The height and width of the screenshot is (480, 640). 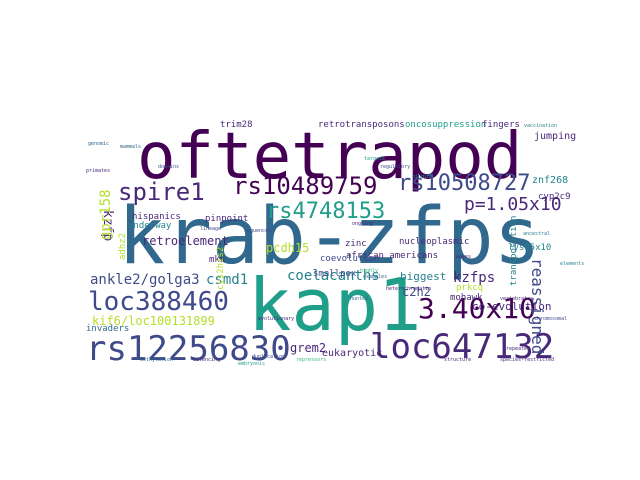 What do you see at coordinates (150, 226) in the screenshot?
I see `cloud-word: underway` at bounding box center [150, 226].